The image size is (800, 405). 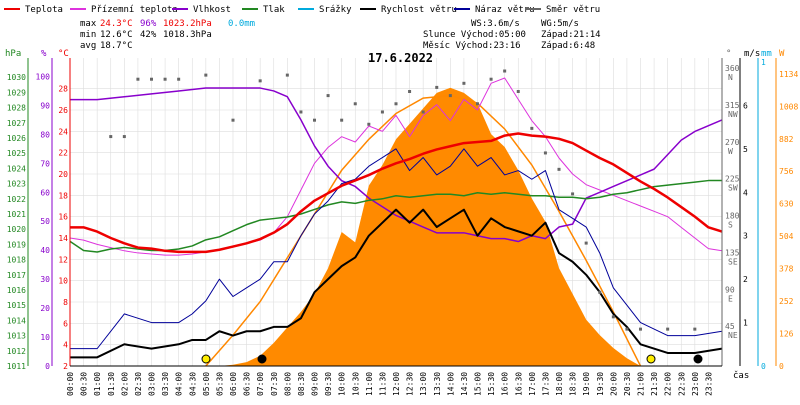 What do you see at coordinates (732, 142) in the screenshot?
I see `direction-tick-label: 270` at bounding box center [732, 142].